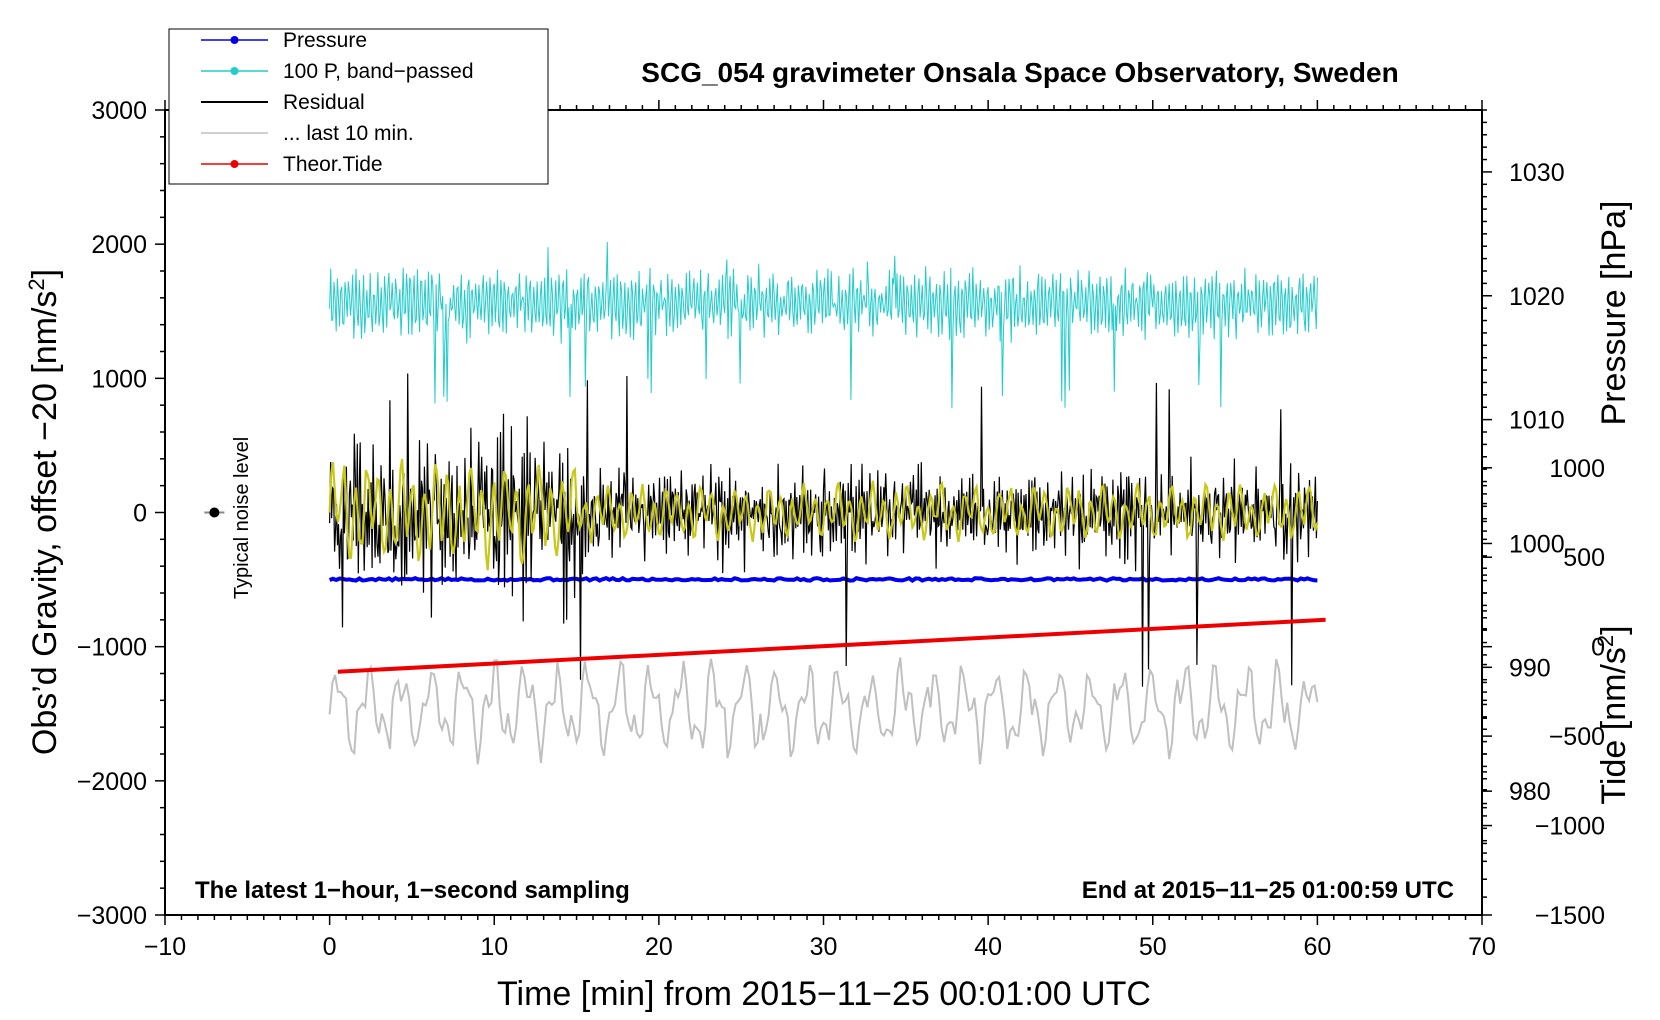 Image resolution: width=1660 pixels, height=1020 pixels. Describe the element at coordinates (831, 645) in the screenshot. I see `series-theor-tide-line` at that location.